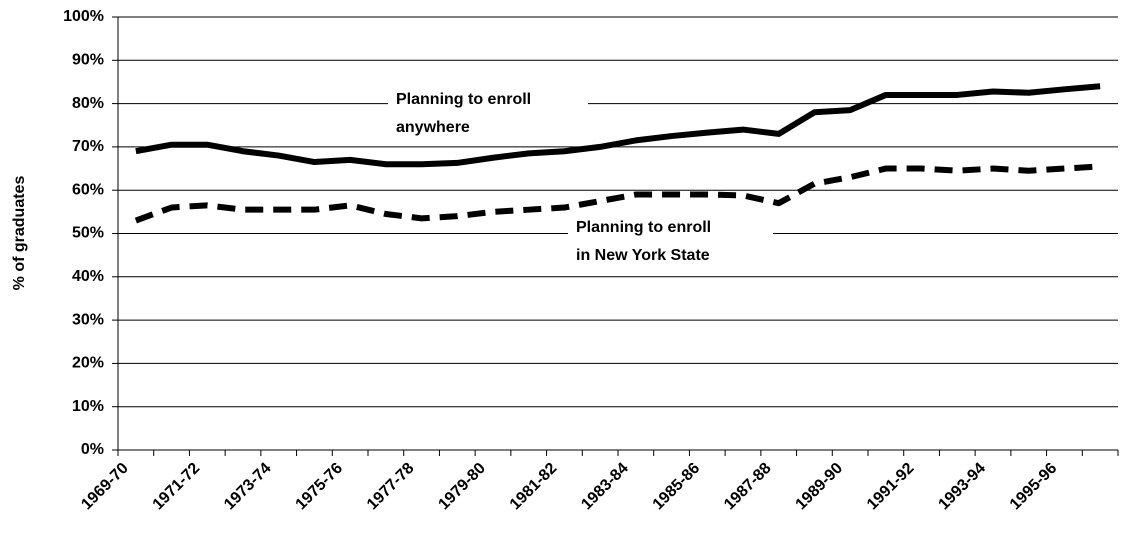  I want to click on x-tick-label: 1983-84, so click(605, 487).